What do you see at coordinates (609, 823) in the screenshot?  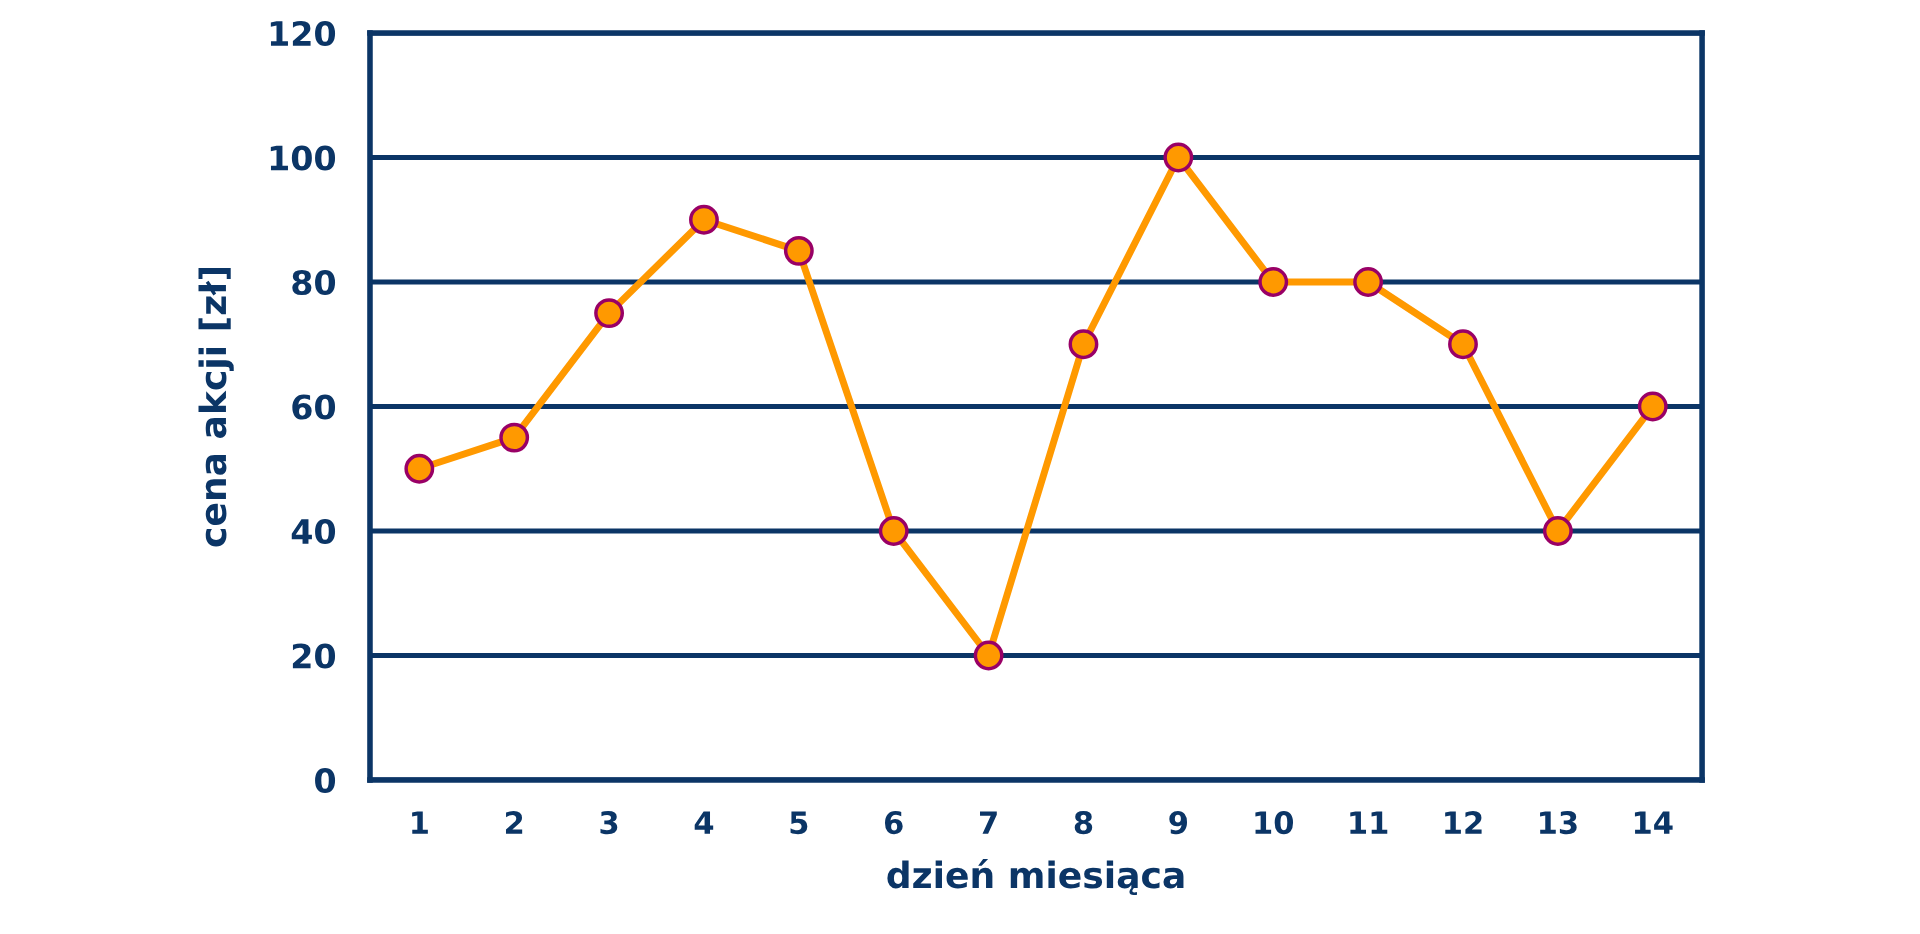 I see `x-tick-label: 3` at bounding box center [609, 823].